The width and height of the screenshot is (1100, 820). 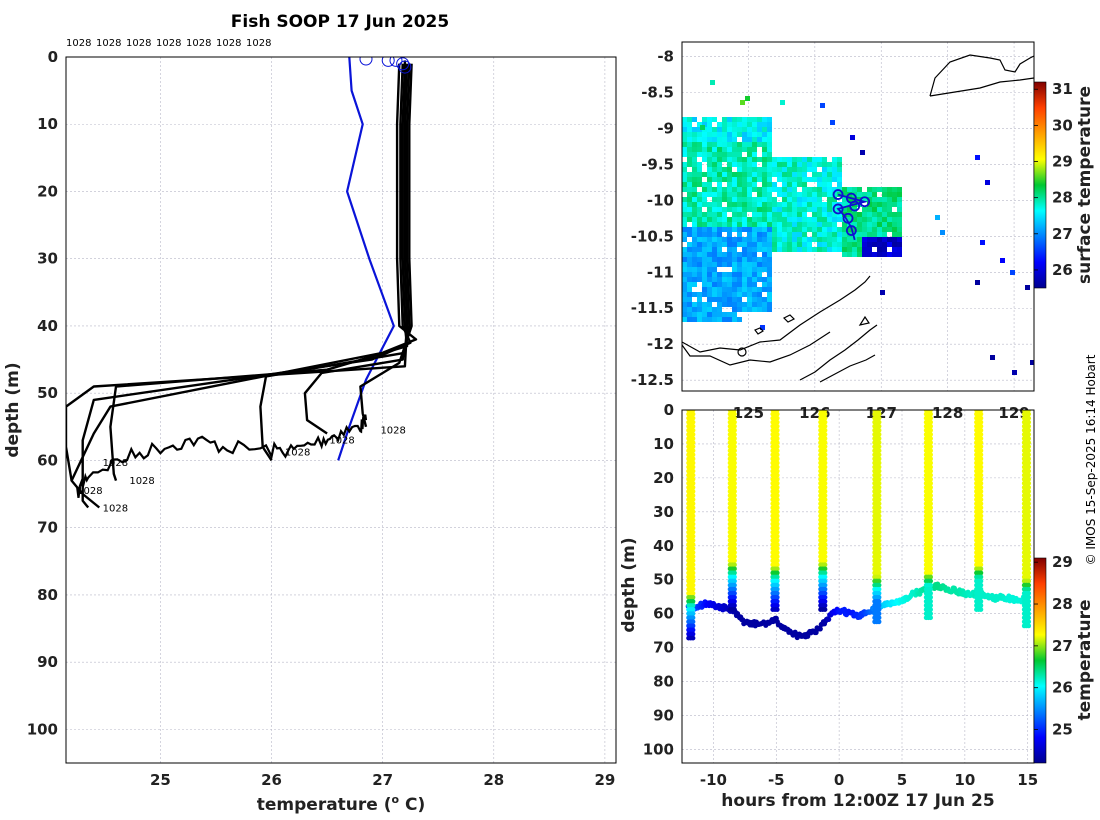 I want to click on section-x-tick: -5, so click(x=776, y=780).